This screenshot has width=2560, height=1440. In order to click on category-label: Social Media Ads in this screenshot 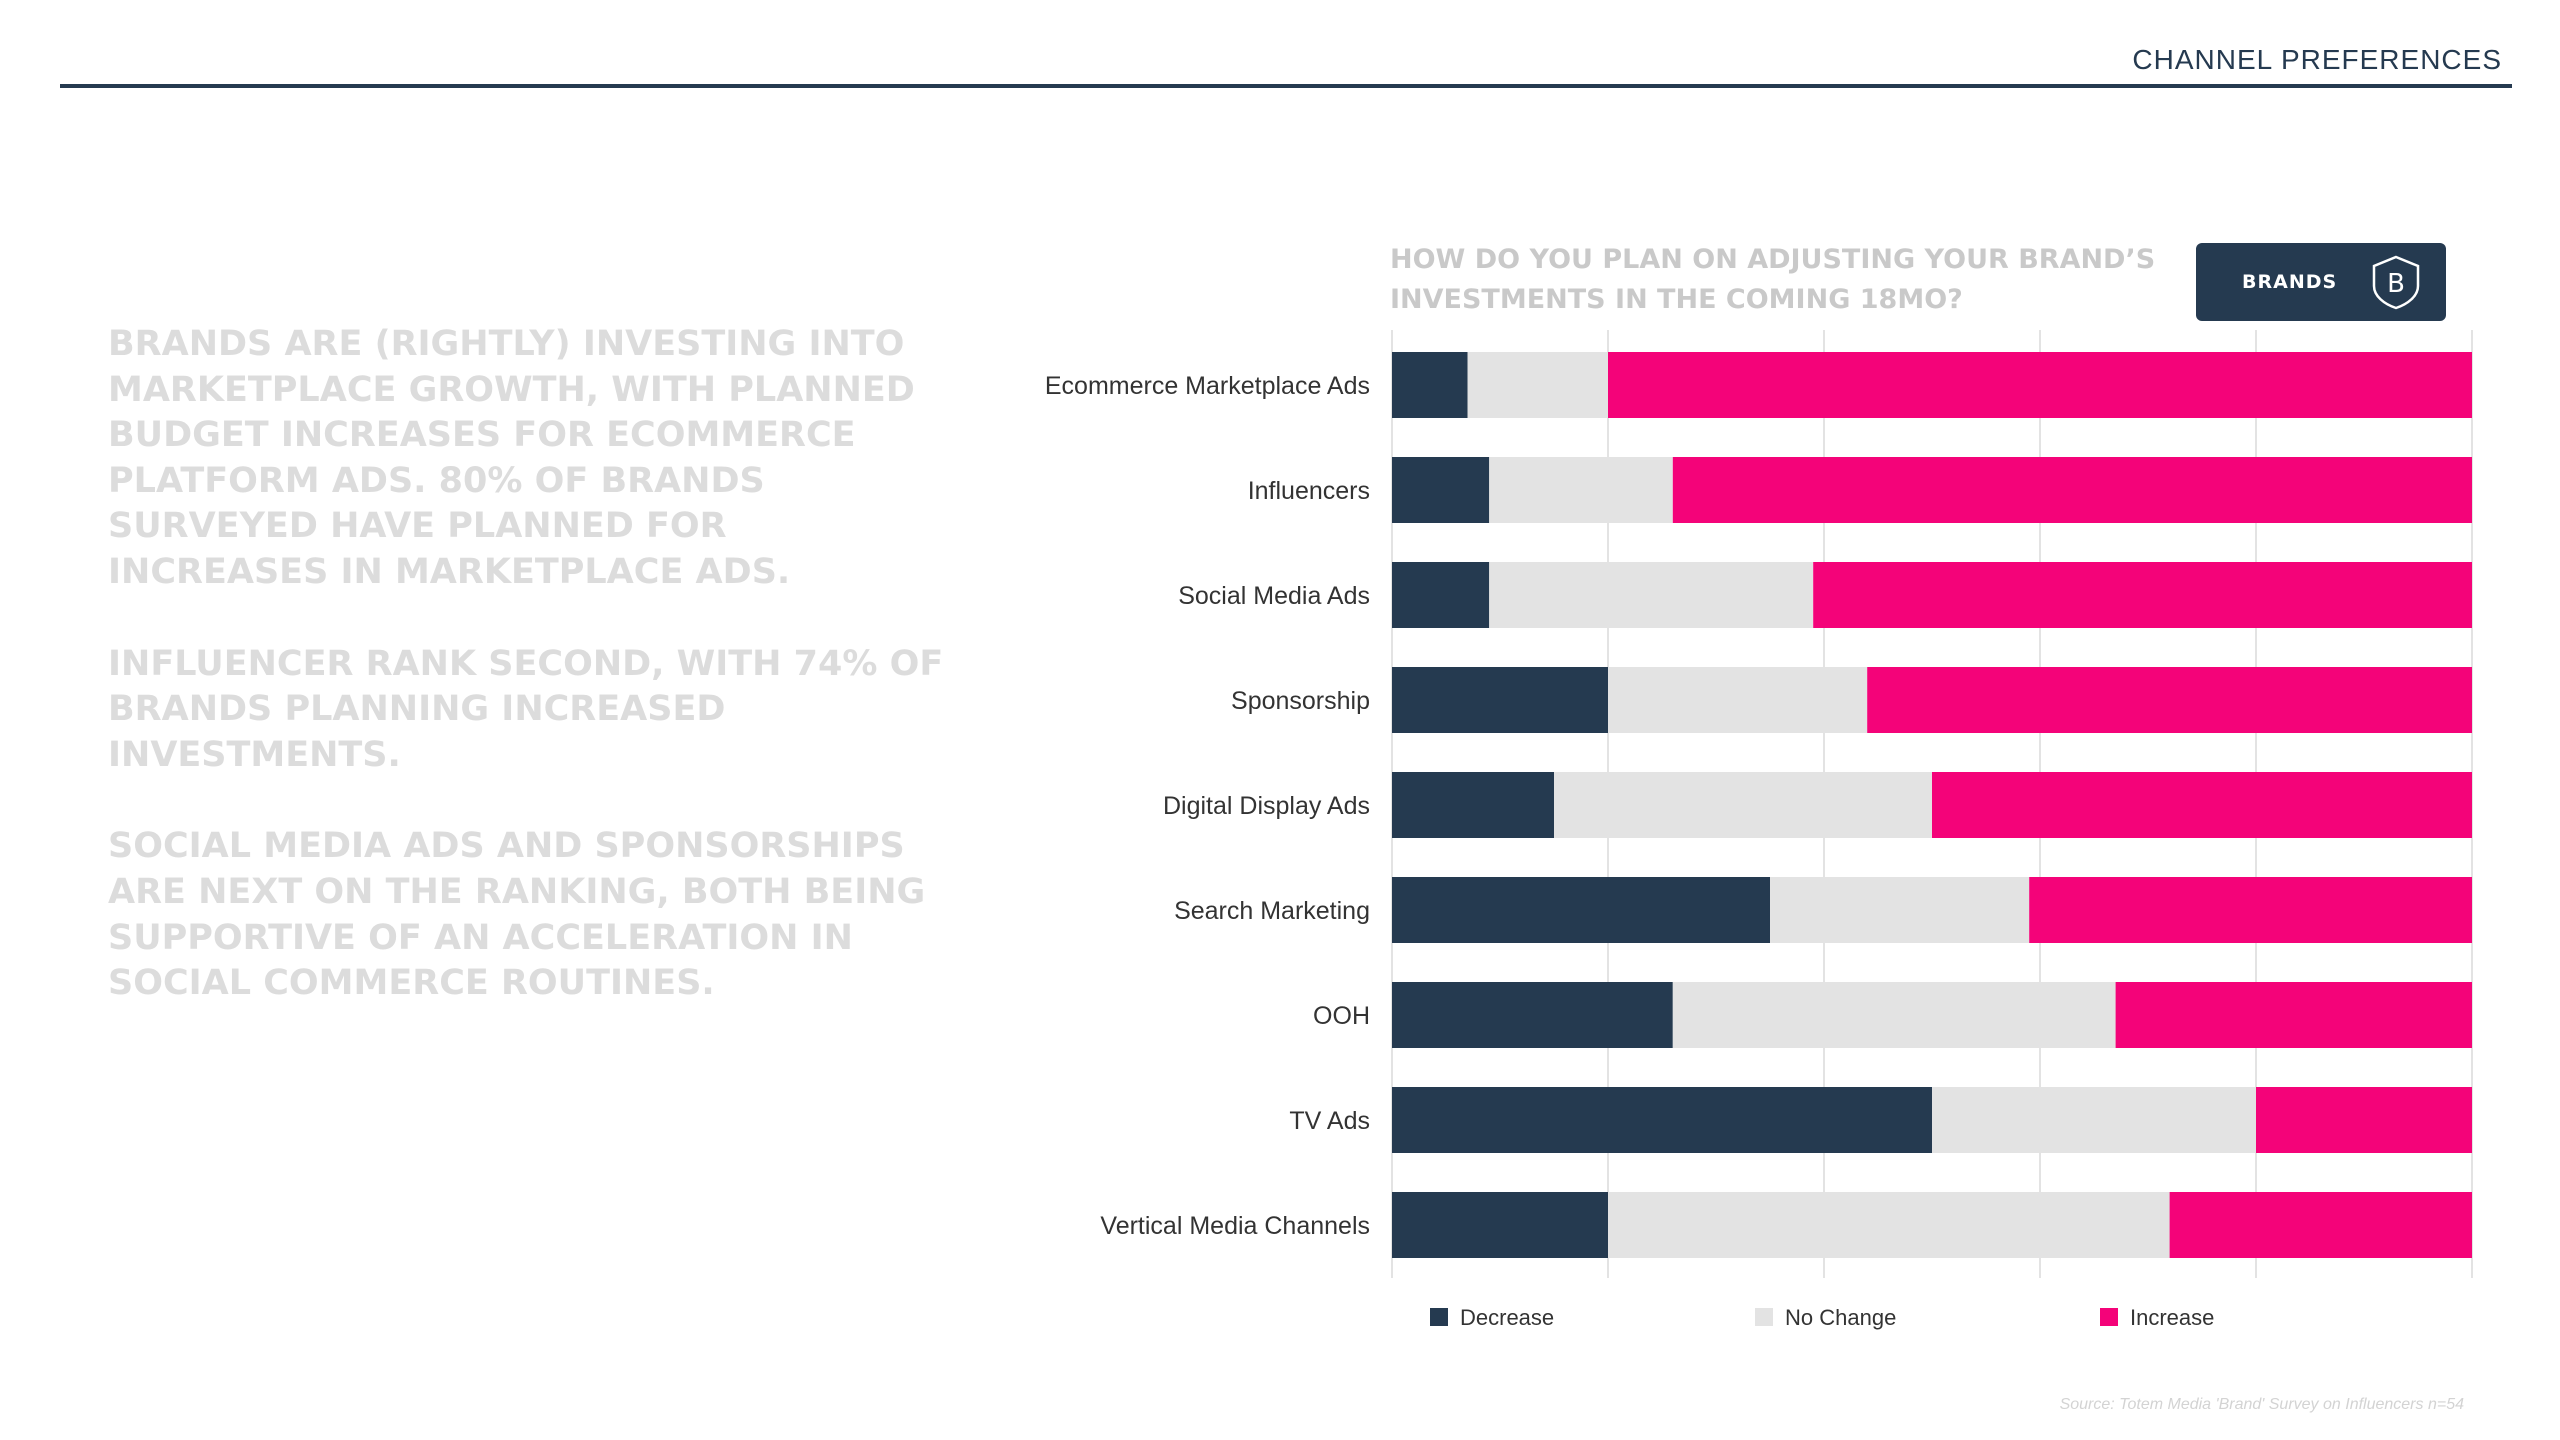, I will do `click(1274, 596)`.